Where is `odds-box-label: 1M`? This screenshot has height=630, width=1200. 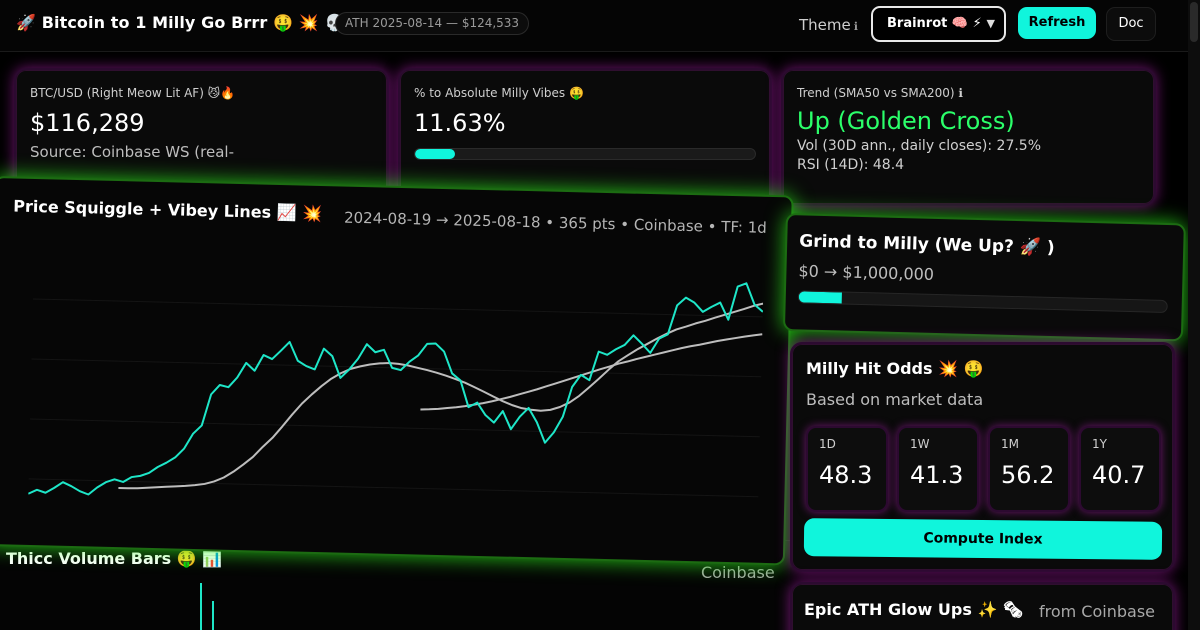 odds-box-label: 1M is located at coordinates (1010, 444).